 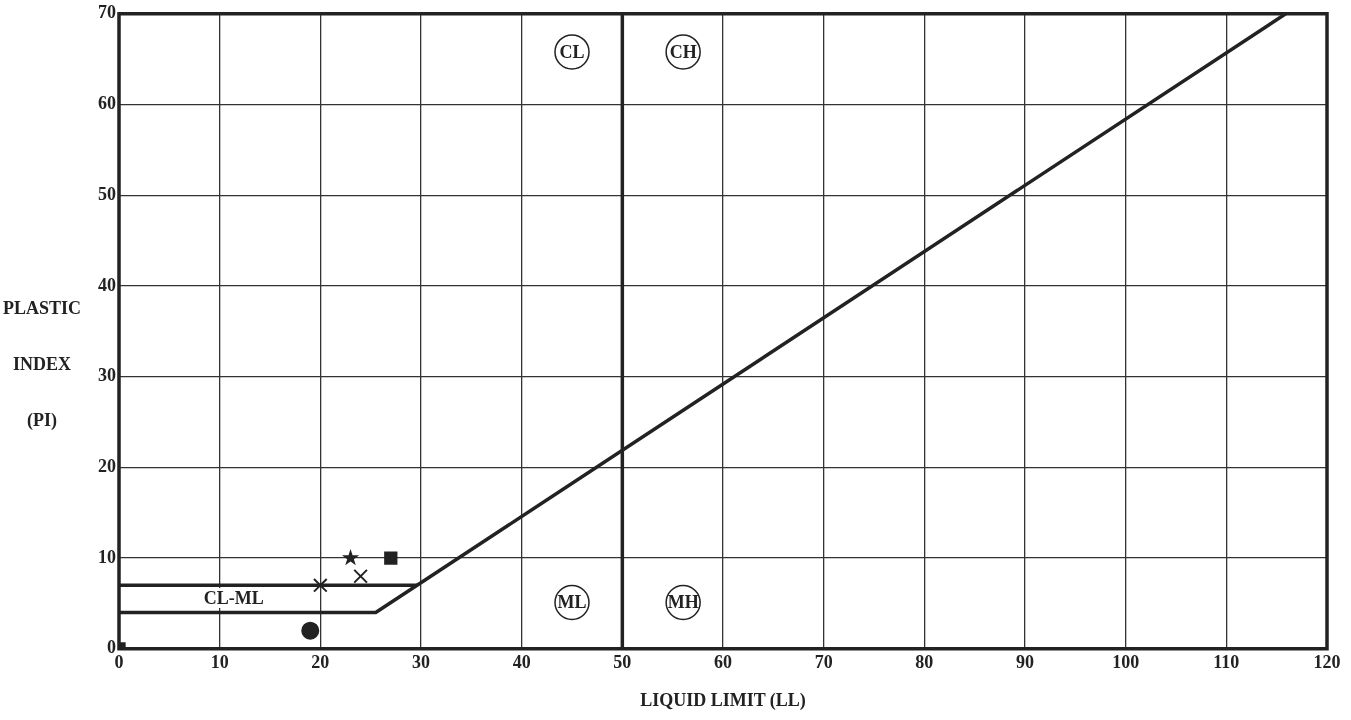 What do you see at coordinates (107, 284) in the screenshot?
I see `y-tick-label: 40` at bounding box center [107, 284].